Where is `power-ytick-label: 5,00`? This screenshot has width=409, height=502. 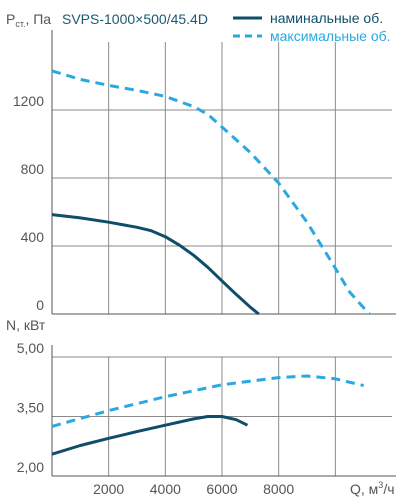
power-ytick-label: 5,00 is located at coordinates (30, 348).